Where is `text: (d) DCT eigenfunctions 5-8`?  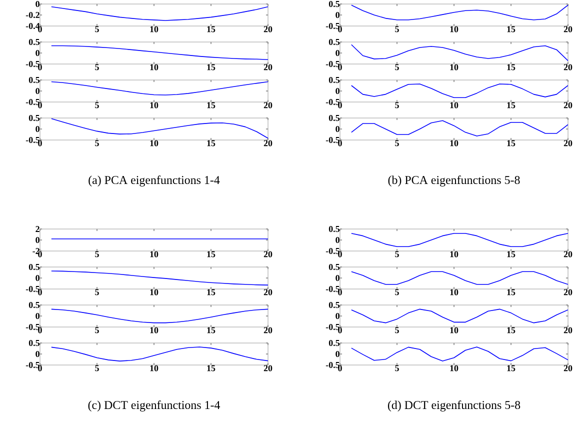
text: (d) DCT eigenfunctions 5-8 is located at coordinates (454, 406).